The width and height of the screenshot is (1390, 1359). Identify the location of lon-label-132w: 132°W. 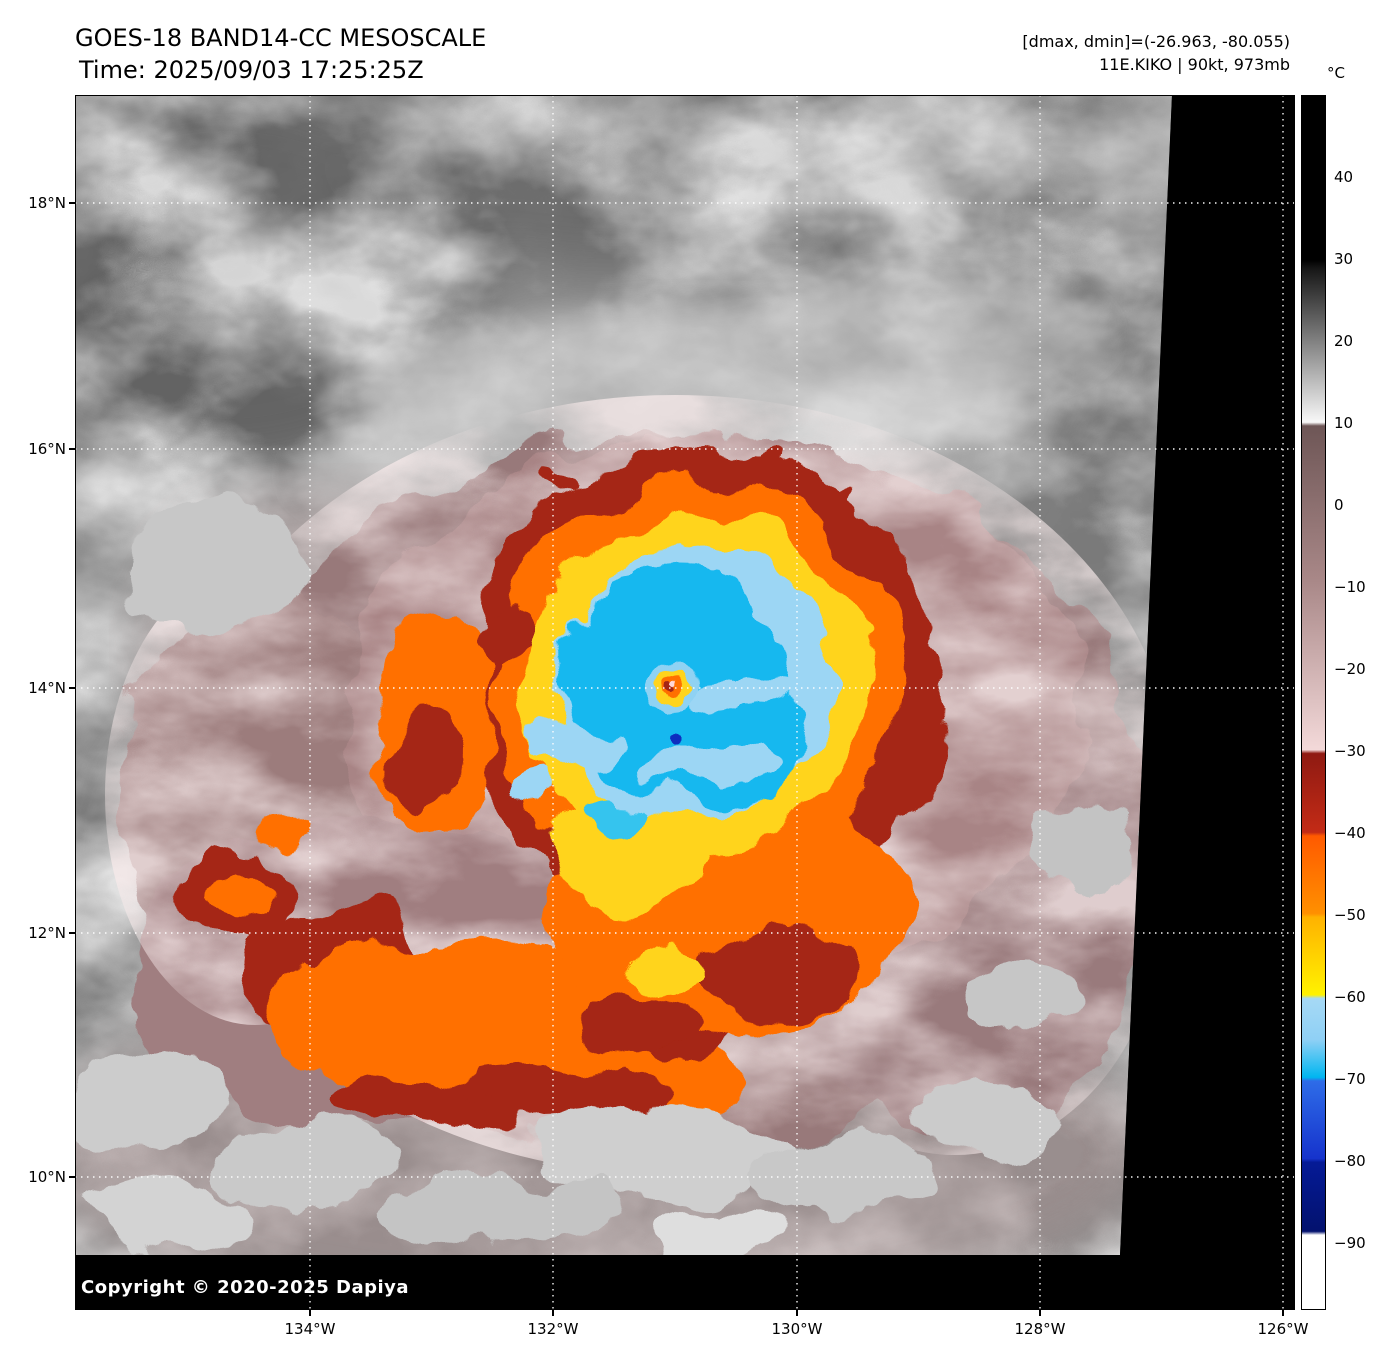
(553, 1329).